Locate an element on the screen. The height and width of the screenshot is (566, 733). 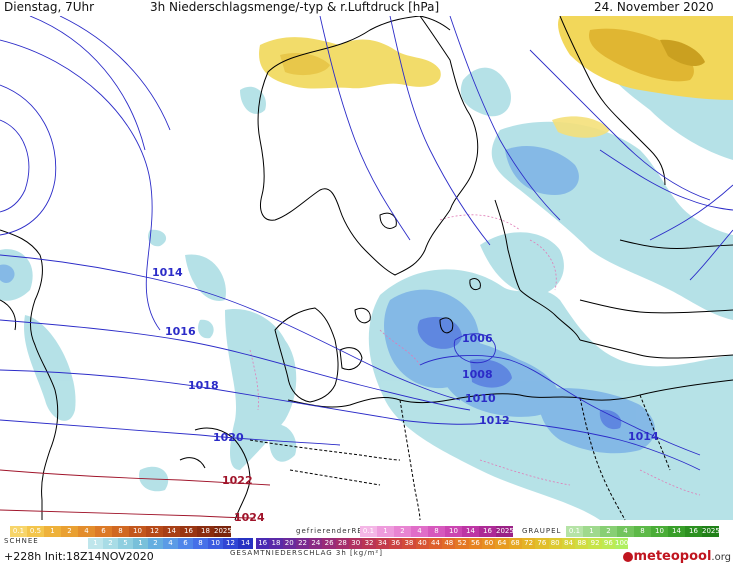
isobar-label: 1022 is located at coordinates (237, 480).